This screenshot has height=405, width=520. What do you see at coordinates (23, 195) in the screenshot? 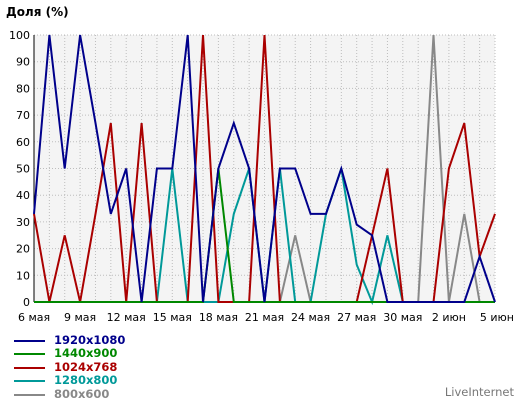
I see `y-tick-label: 40` at bounding box center [23, 195].